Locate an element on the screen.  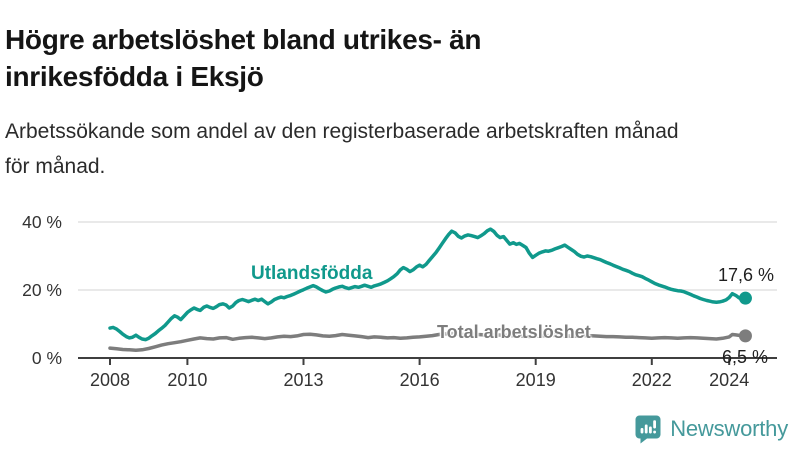
y-tick-label: 40 % is located at coordinates (42, 222).